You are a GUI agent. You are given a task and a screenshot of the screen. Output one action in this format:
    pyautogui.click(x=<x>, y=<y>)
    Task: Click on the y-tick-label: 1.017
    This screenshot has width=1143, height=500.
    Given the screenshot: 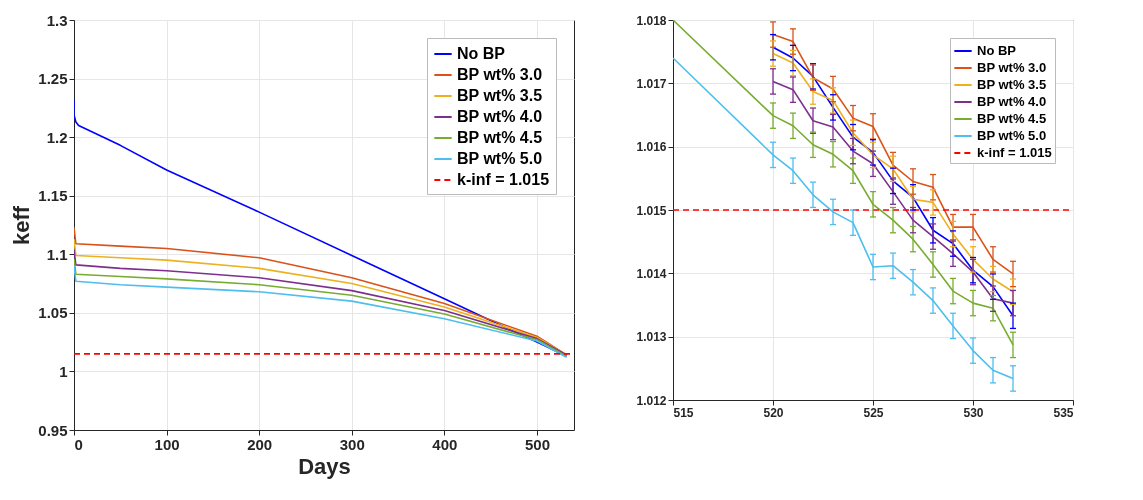 What is the action you would take?
    pyautogui.click(x=651, y=83)
    